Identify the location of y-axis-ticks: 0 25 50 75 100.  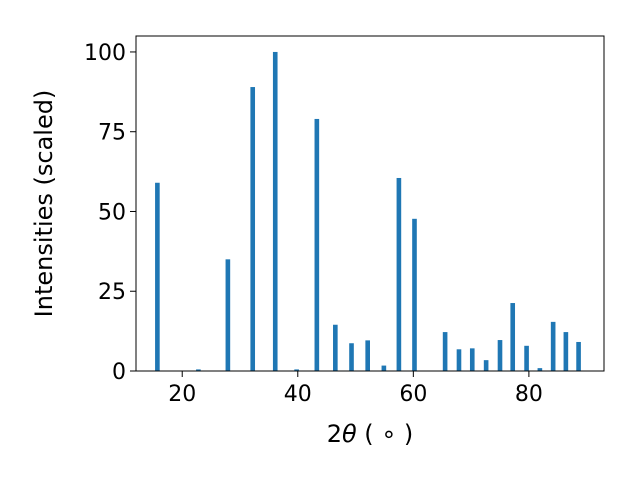
(110, 213).